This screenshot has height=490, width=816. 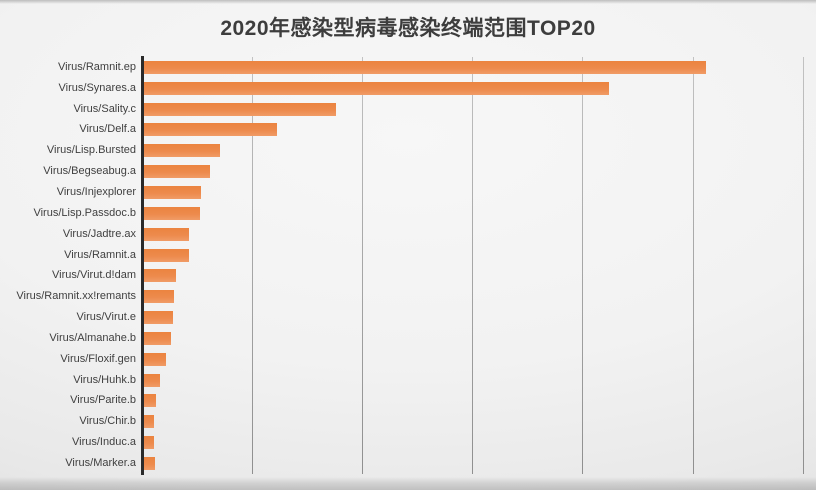 I want to click on category-label: Virus/Lisp.Bursted, so click(x=91, y=150).